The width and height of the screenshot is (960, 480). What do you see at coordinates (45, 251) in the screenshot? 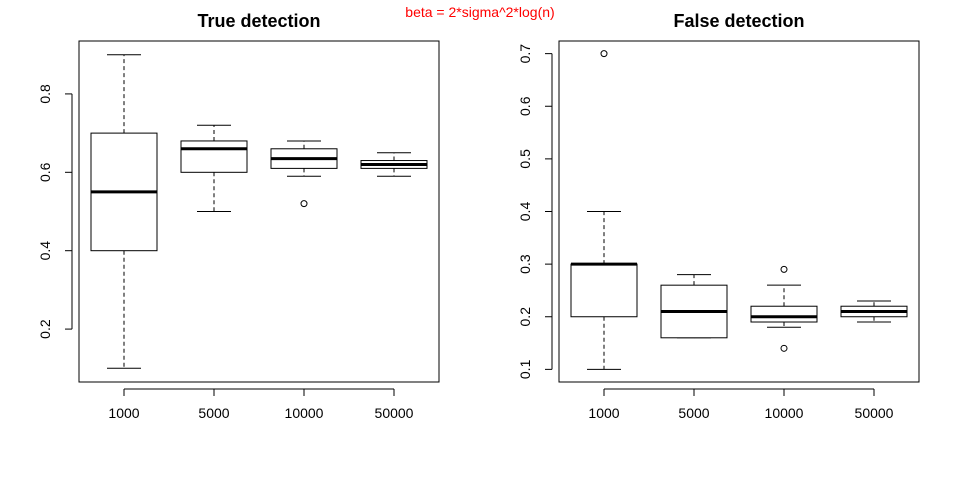
I see `true-detection-y-tick-label: 0.4` at bounding box center [45, 251].